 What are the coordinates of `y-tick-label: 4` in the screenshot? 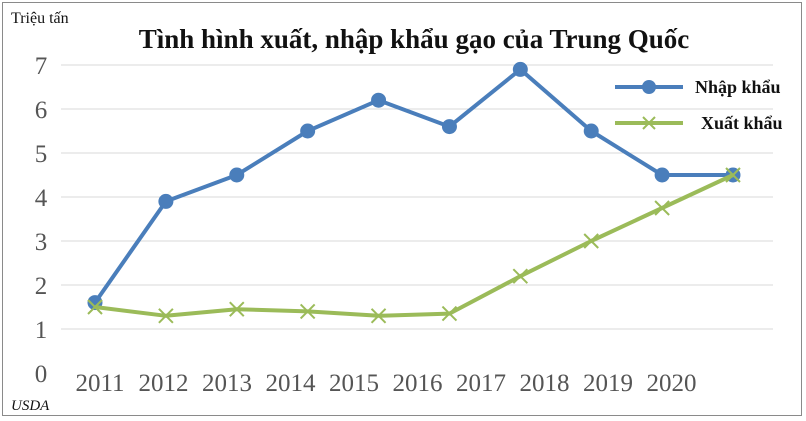 It's located at (41, 198).